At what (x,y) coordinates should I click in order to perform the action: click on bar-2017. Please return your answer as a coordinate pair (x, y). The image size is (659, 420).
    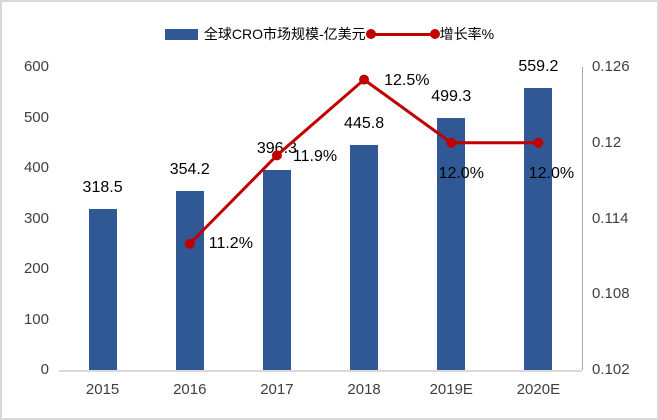
    Looking at the image, I should click on (276, 269).